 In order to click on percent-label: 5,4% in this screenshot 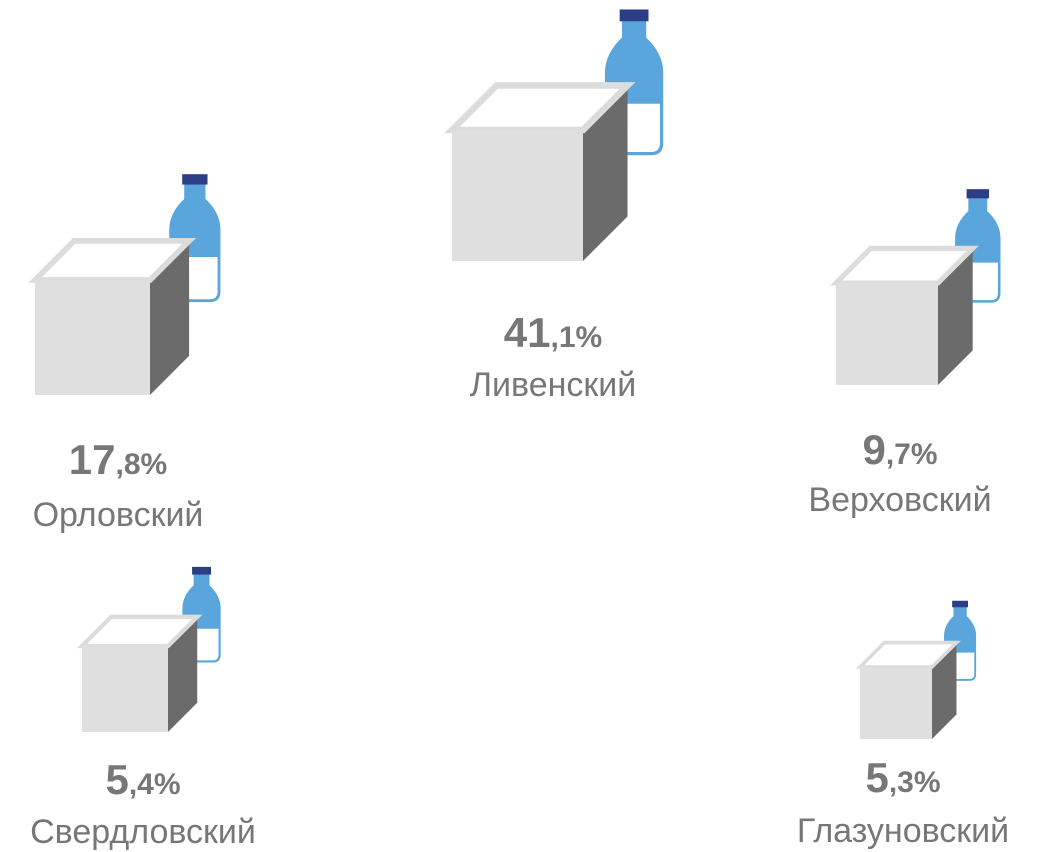, I will do `click(142, 779)`.